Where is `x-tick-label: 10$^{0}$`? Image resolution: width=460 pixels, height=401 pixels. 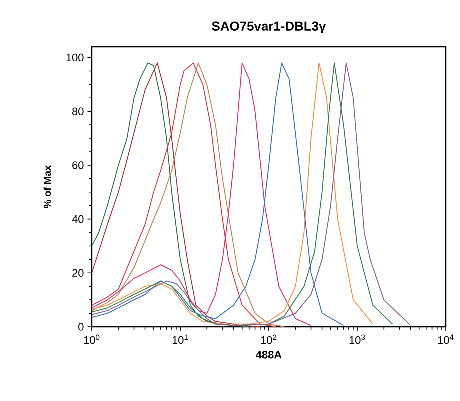 x-tick-label: 10$^{0}$ is located at coordinates (92, 339).